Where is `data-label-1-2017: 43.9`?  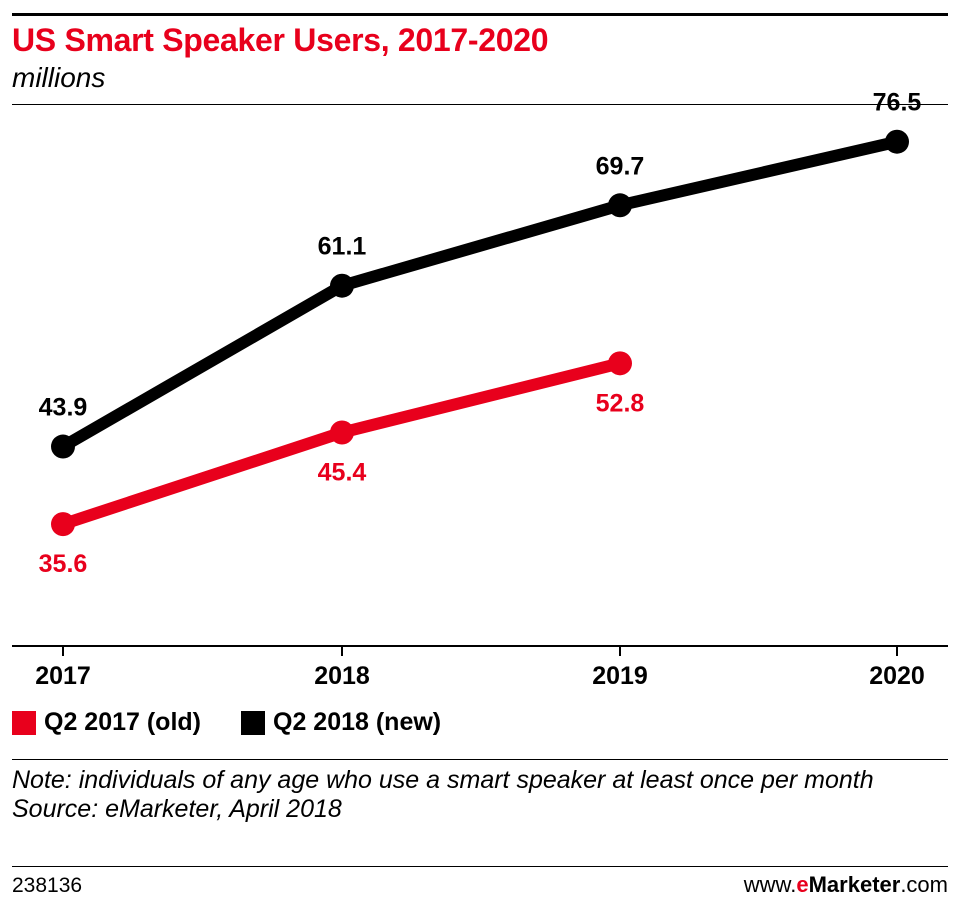
data-label-1-2017: 43.9 is located at coordinates (63, 408).